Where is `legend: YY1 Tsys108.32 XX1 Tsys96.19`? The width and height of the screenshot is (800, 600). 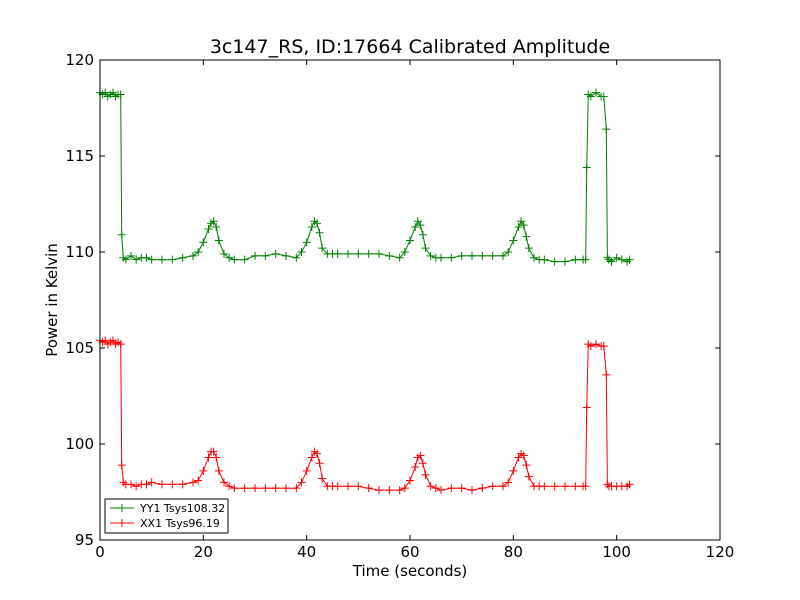
legend: YY1 Tsys108.32 XX1 Tsys96.19 is located at coordinates (166, 516).